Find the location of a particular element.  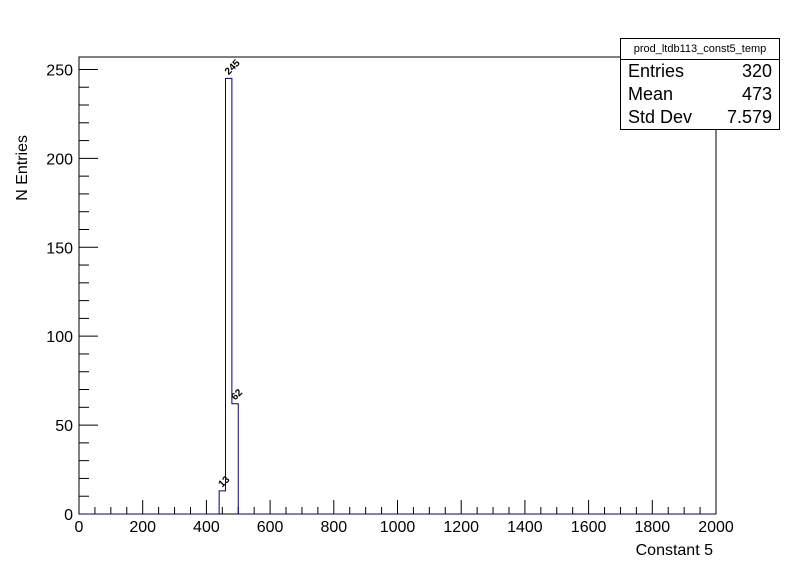

x-tick-label: 400 is located at coordinates (206, 527).